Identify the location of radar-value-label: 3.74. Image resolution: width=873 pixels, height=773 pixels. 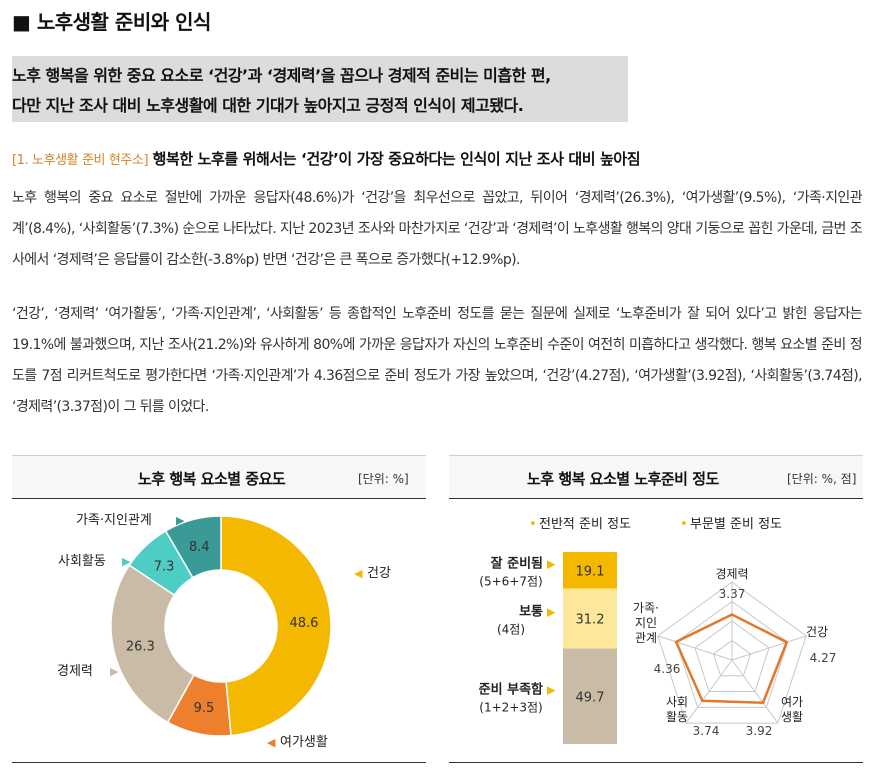
(706, 731).